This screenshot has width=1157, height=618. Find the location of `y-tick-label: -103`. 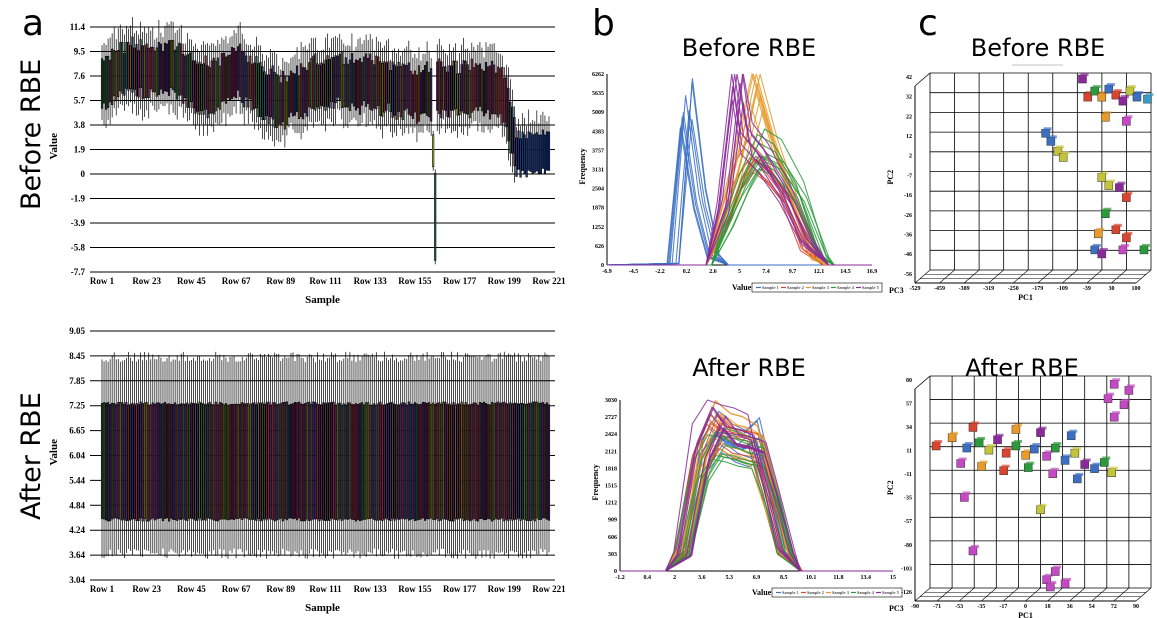

y-tick-label: -103 is located at coordinates (906, 569).